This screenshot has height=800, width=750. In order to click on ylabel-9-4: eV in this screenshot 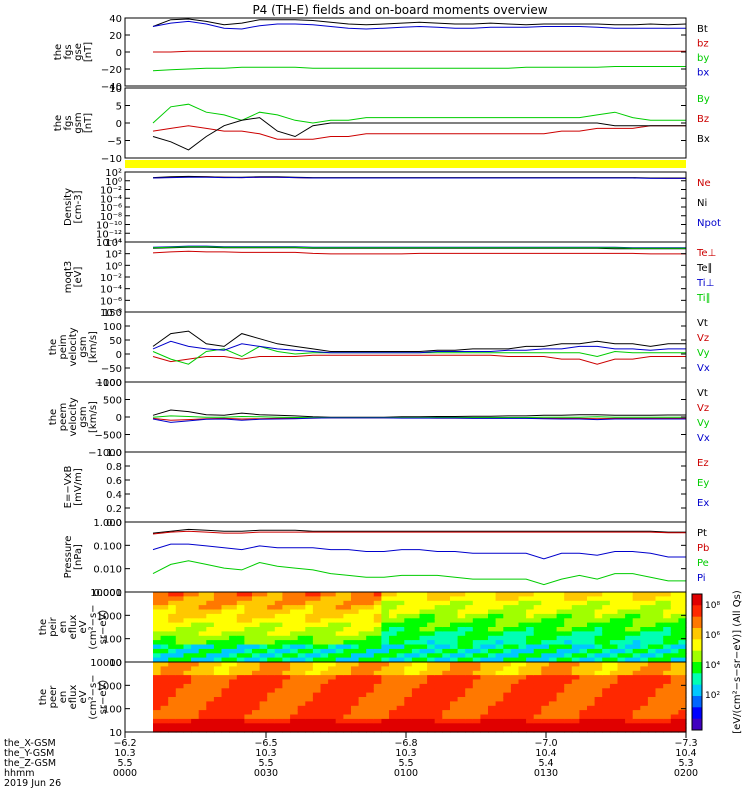, I will do `click(83, 696)`.